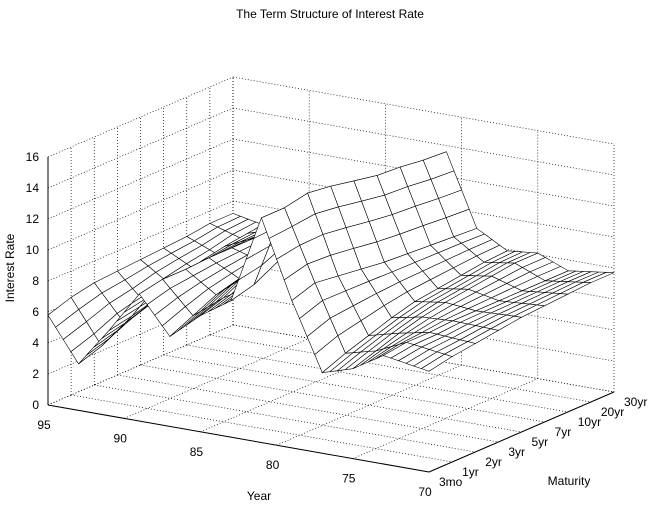 The height and width of the screenshot is (506, 658). I want to click on maturity-tick-label: 30yr, so click(635, 402).